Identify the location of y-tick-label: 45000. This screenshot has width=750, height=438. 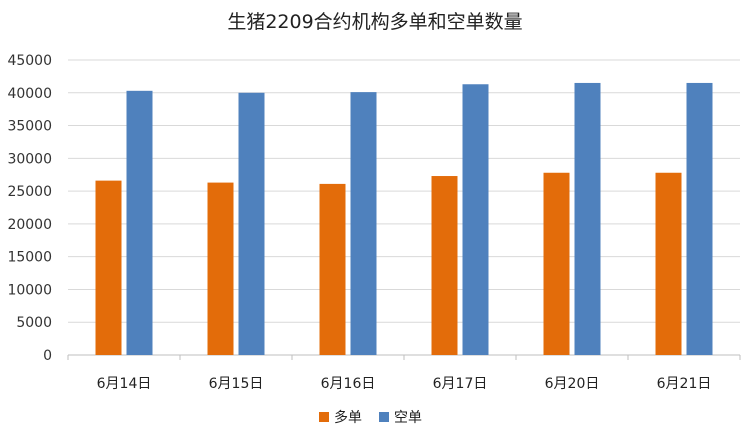
(29, 61).